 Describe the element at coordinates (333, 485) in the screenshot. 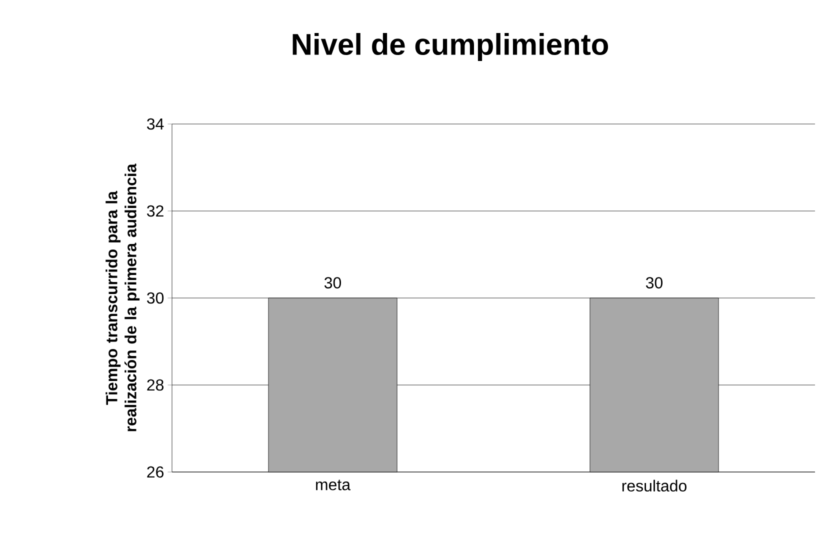

I see `x-tick-label: meta` at that location.